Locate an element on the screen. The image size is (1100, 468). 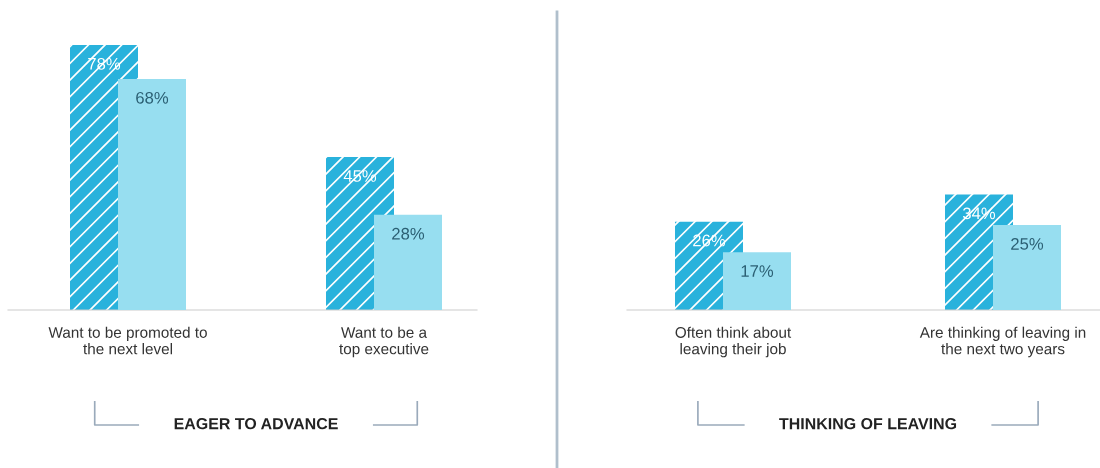
data-label: 28% is located at coordinates (408, 233).